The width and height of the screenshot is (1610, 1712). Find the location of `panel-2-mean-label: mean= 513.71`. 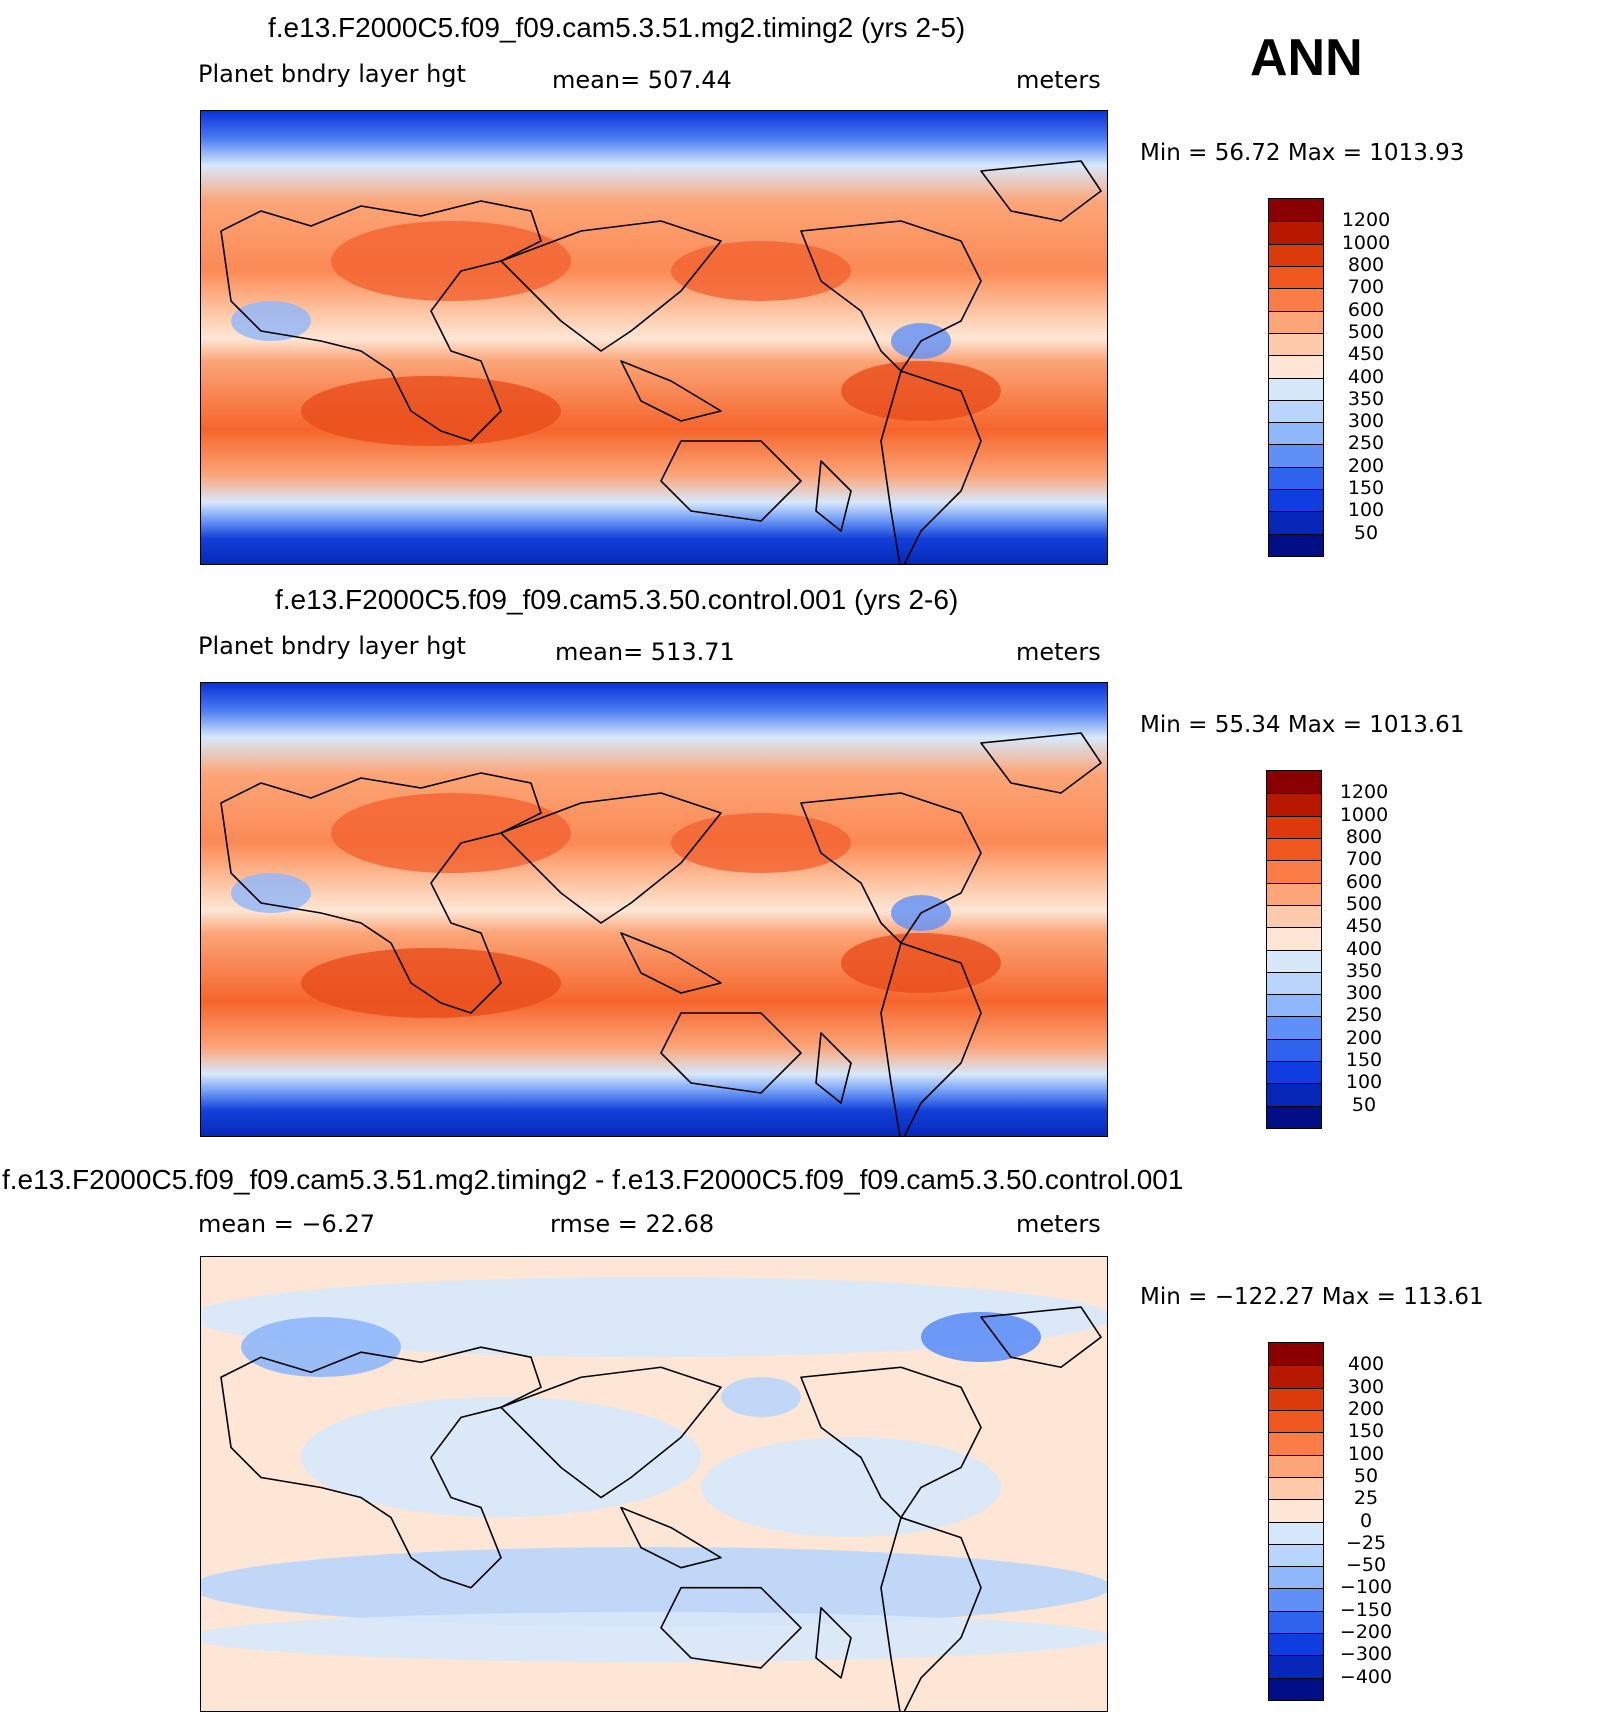

panel-2-mean-label: mean= 513.71 is located at coordinates (645, 652).